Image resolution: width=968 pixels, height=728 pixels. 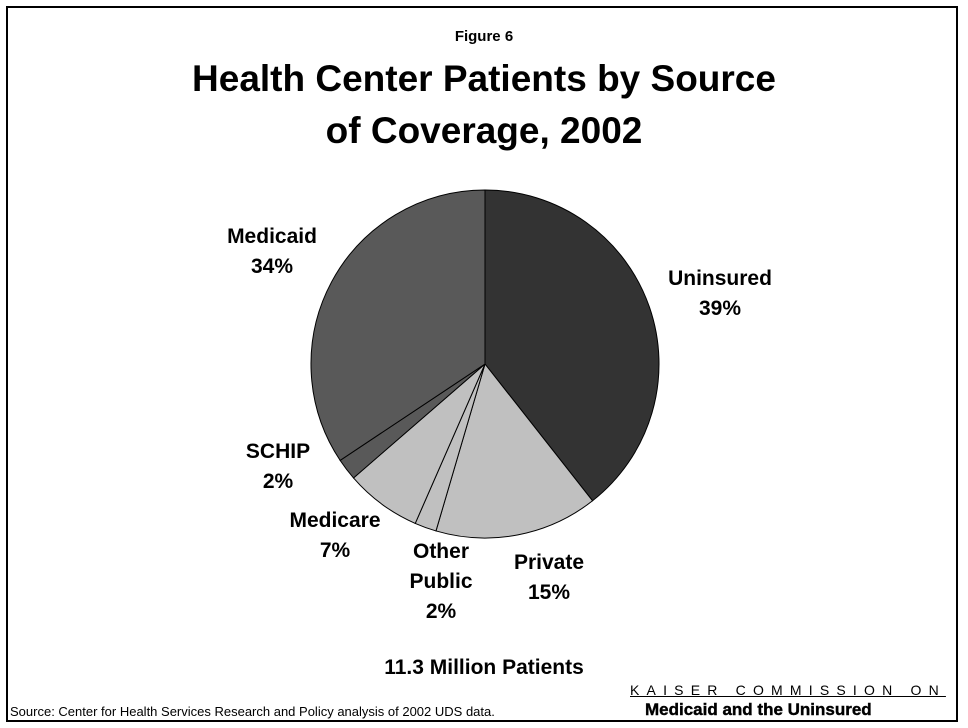 I want to click on slice-label-schip: SCHIP 2%, so click(x=278, y=466).